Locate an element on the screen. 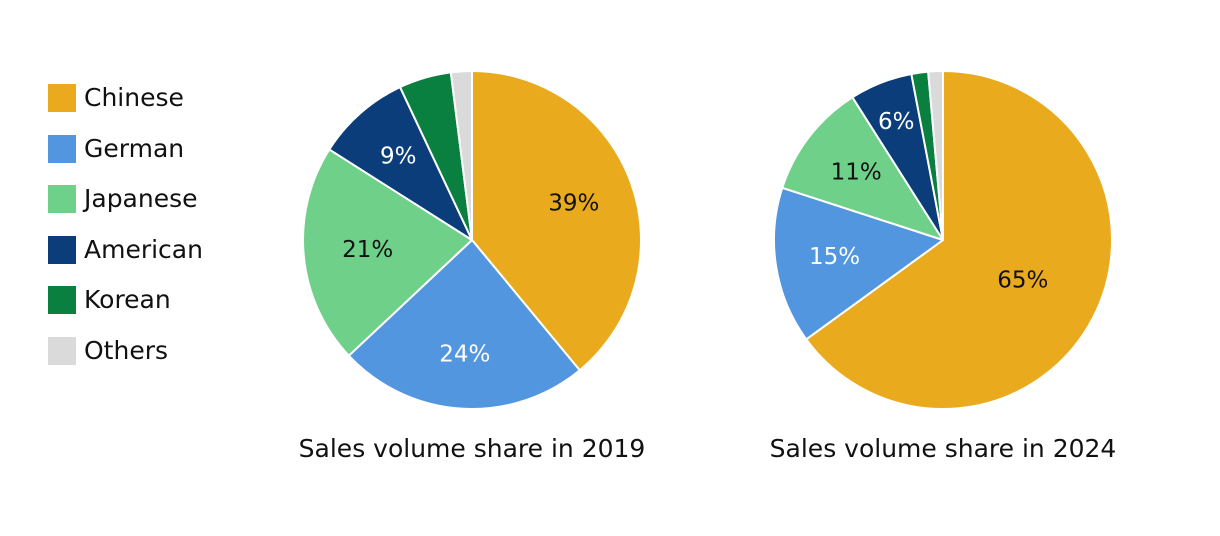  slice-label-american-1: 9% is located at coordinates (398, 156).